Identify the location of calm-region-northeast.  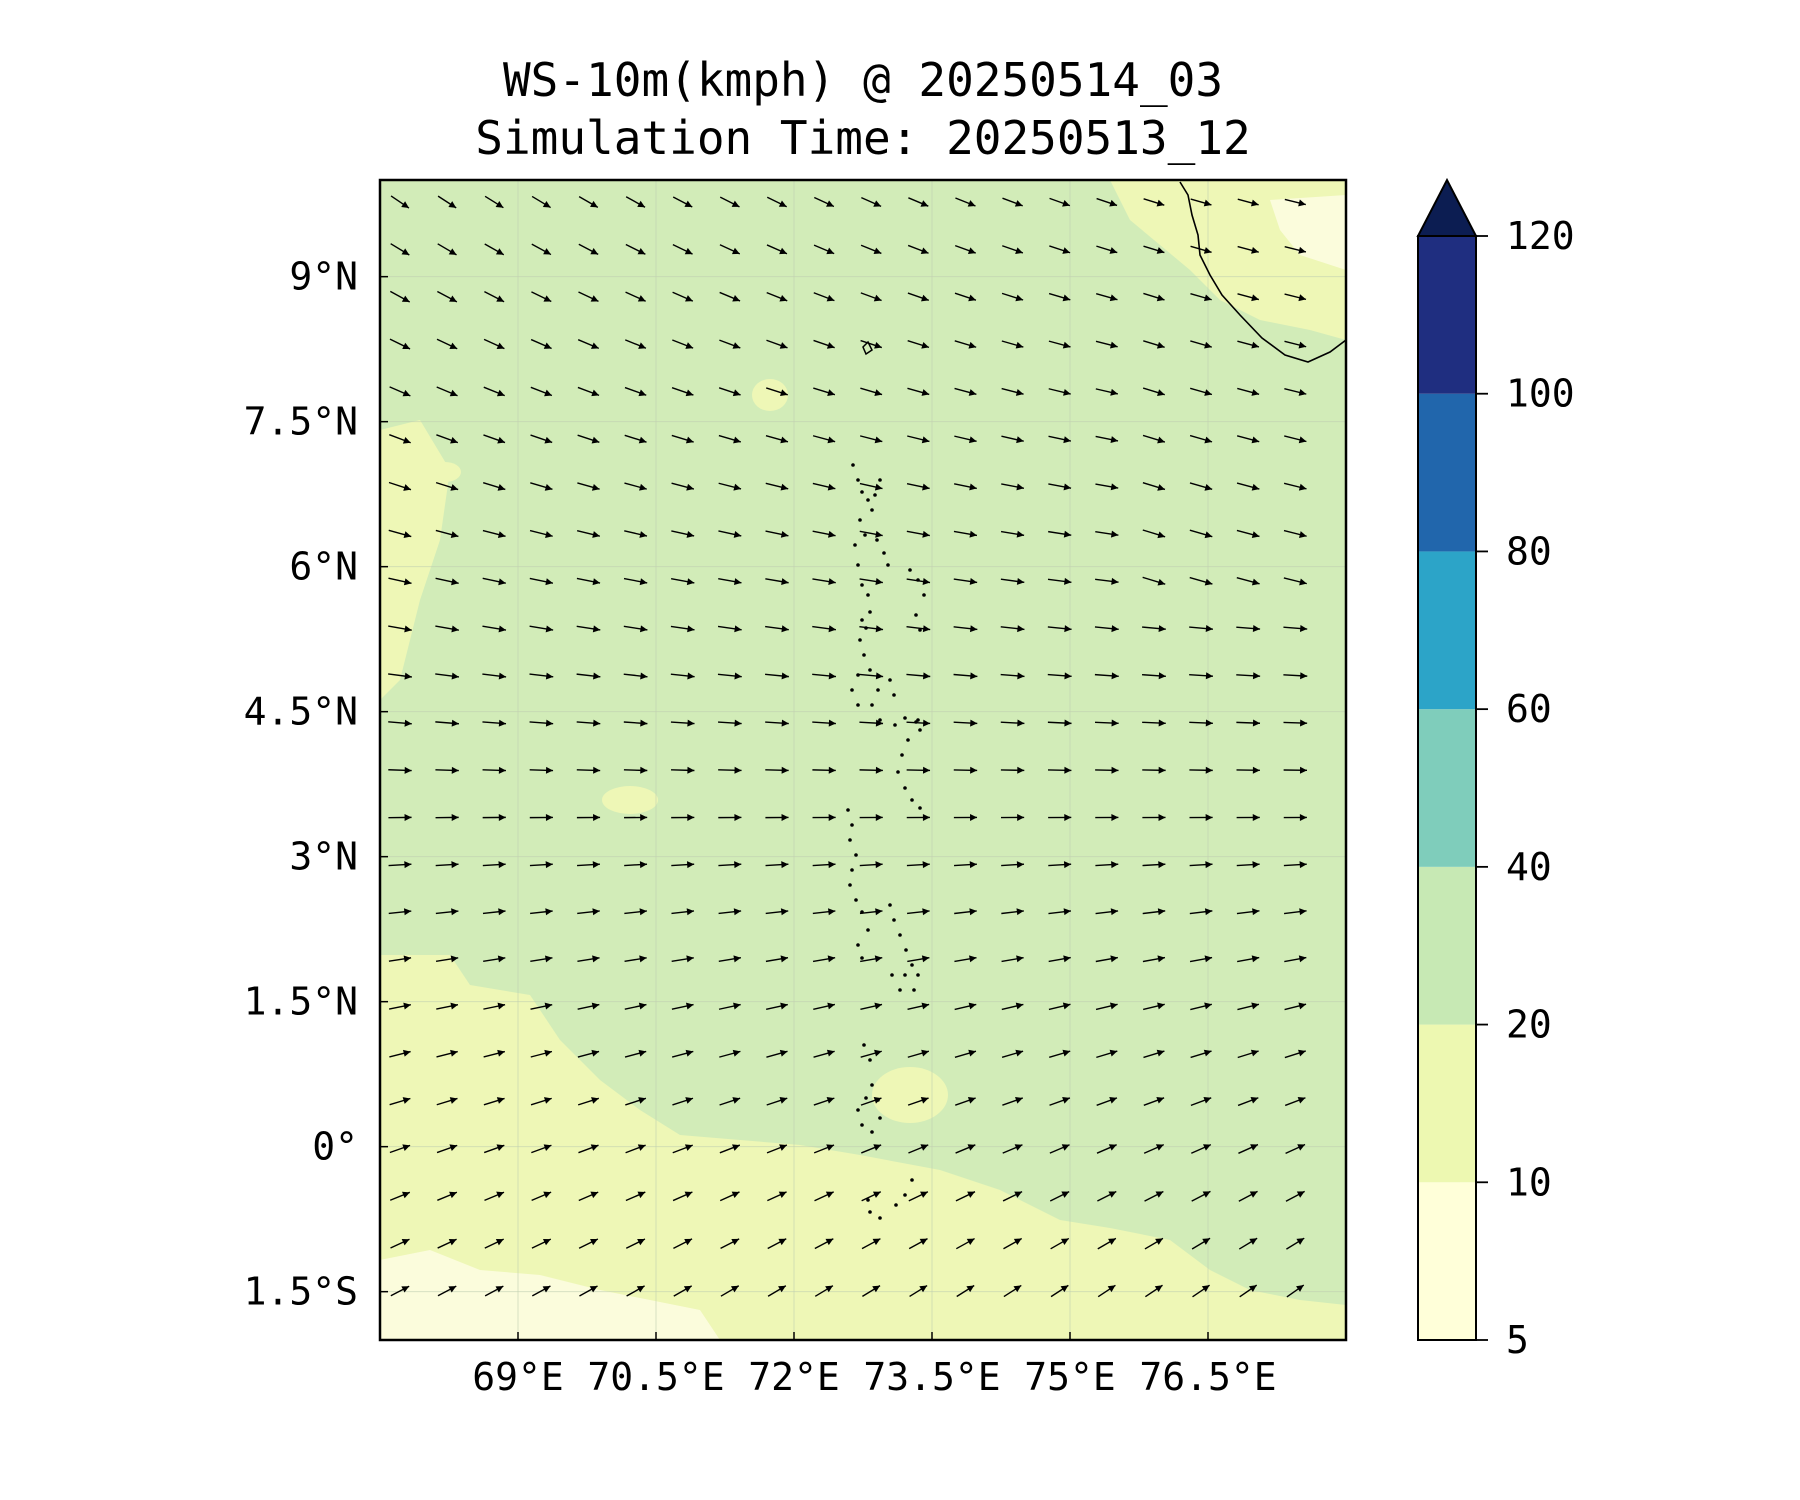
(1308, 232).